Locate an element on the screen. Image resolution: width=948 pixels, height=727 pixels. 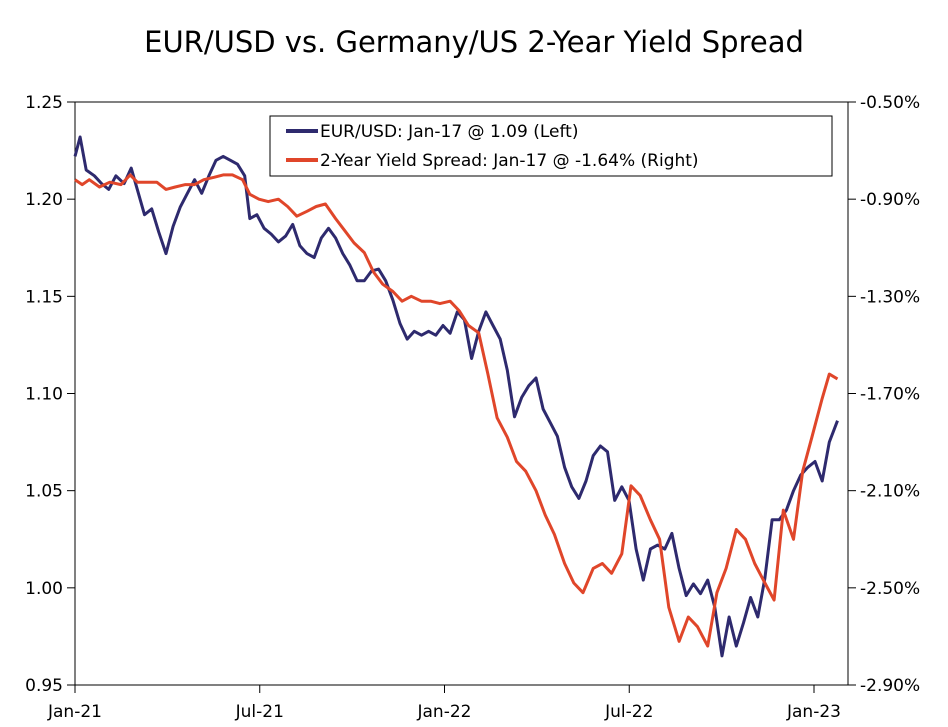
legend-box is located at coordinates (551, 146).